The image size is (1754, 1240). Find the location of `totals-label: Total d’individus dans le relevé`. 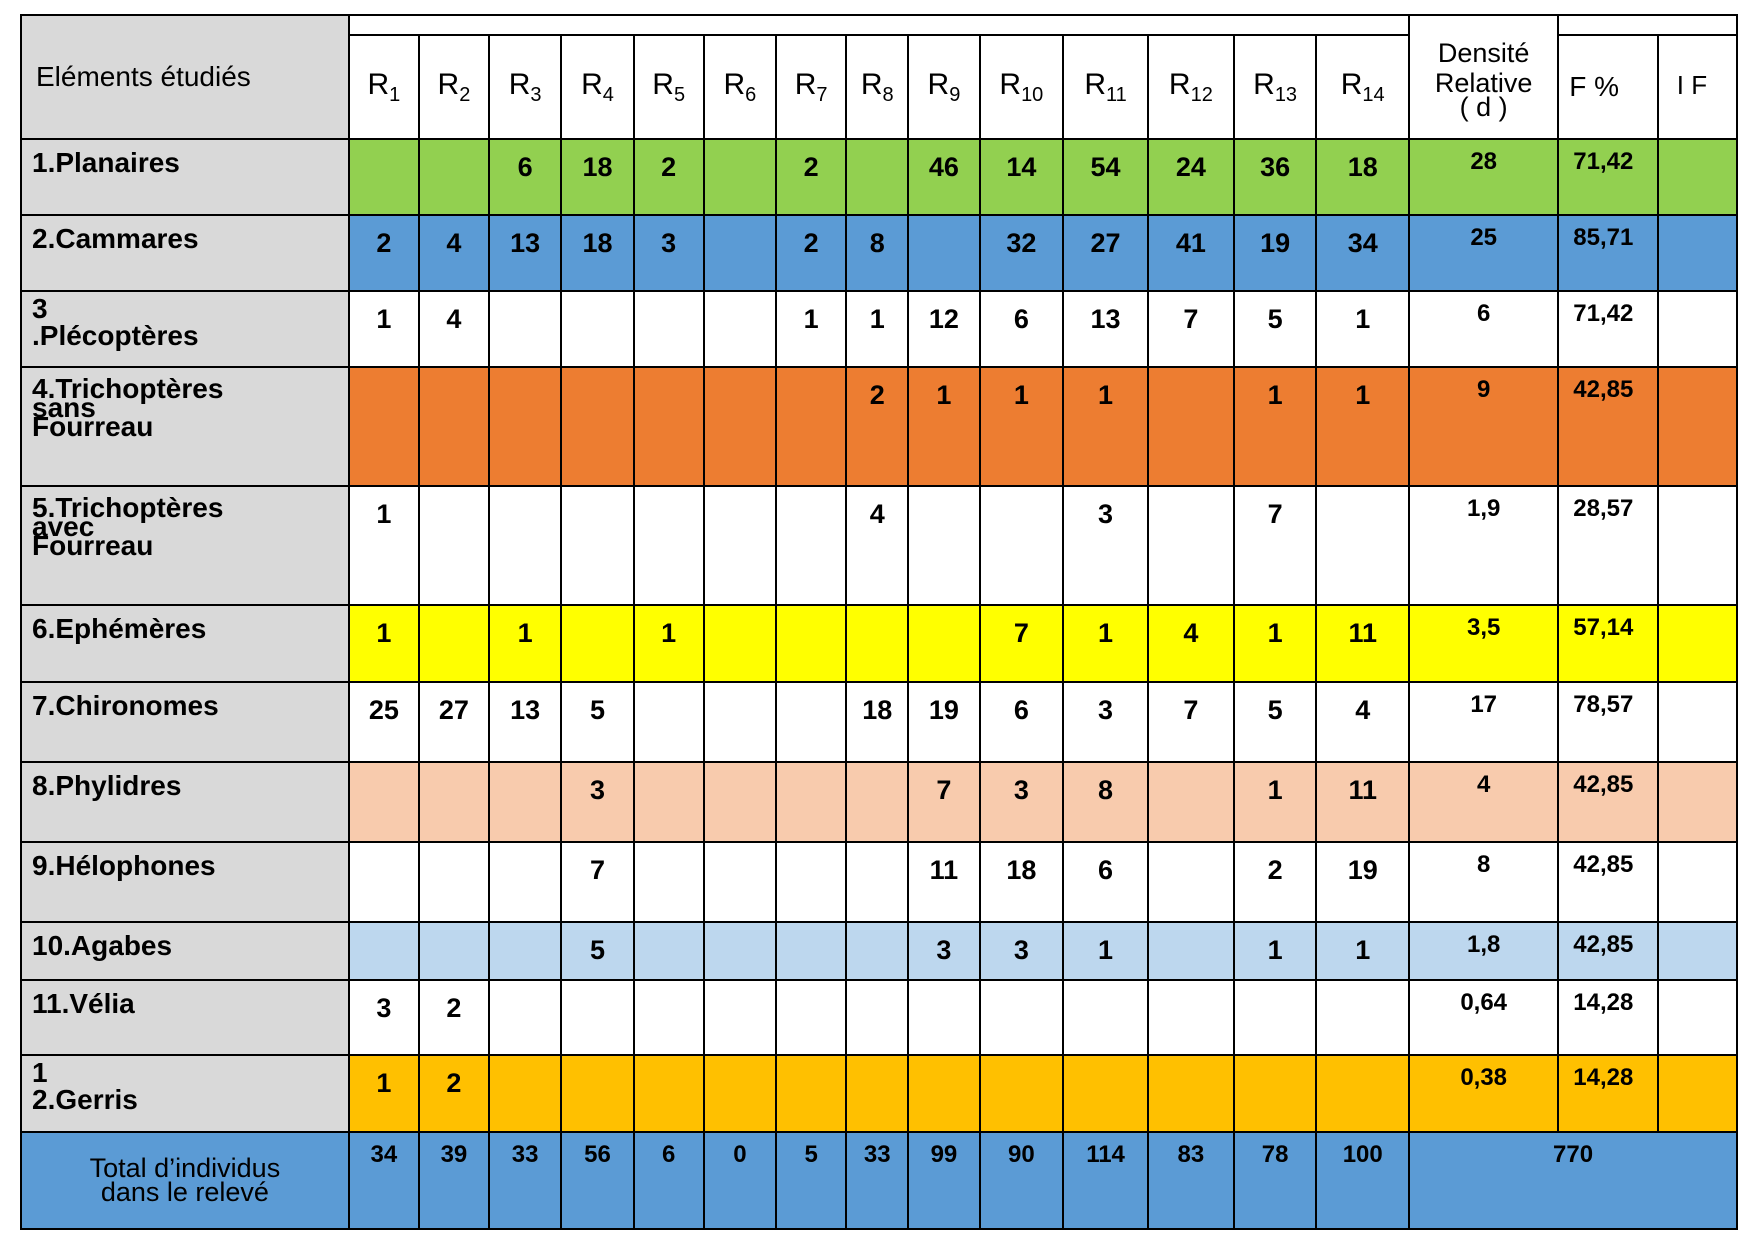

totals-label: Total d’individus dans le relevé is located at coordinates (185, 1180).